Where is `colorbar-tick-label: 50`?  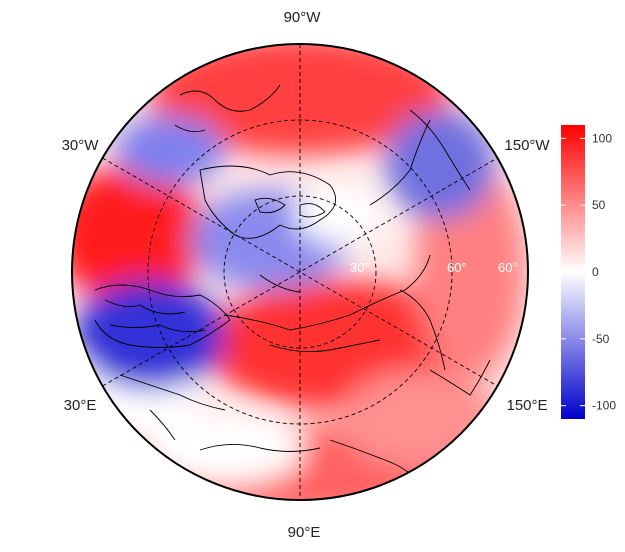
colorbar-tick-label: 50 is located at coordinates (599, 205).